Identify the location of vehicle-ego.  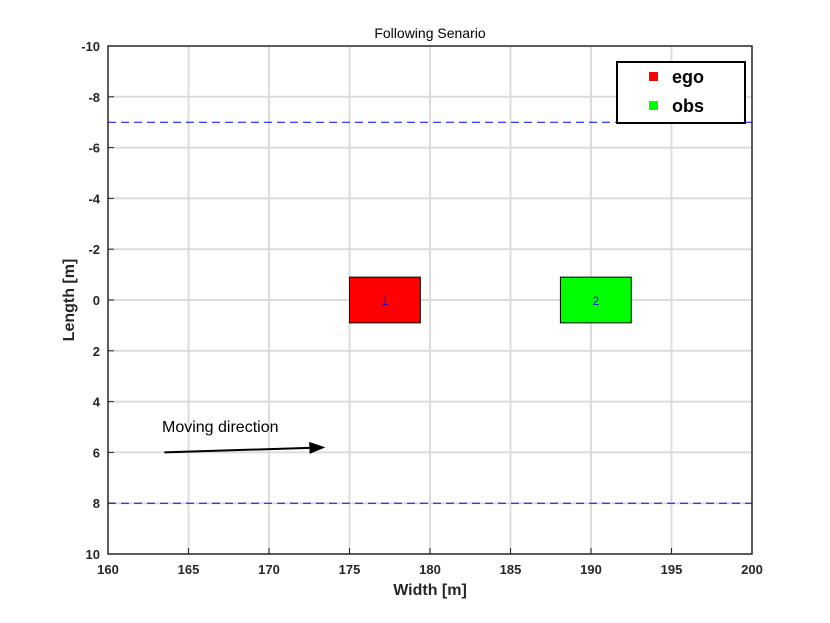
(385, 300).